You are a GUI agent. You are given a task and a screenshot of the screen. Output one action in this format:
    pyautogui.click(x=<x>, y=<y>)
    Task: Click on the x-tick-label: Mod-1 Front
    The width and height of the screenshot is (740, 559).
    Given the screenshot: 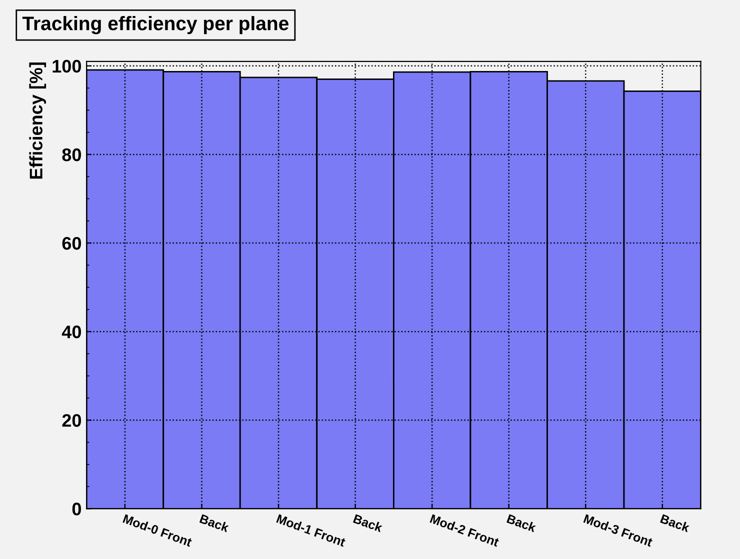 What is the action you would take?
    pyautogui.click(x=311, y=530)
    